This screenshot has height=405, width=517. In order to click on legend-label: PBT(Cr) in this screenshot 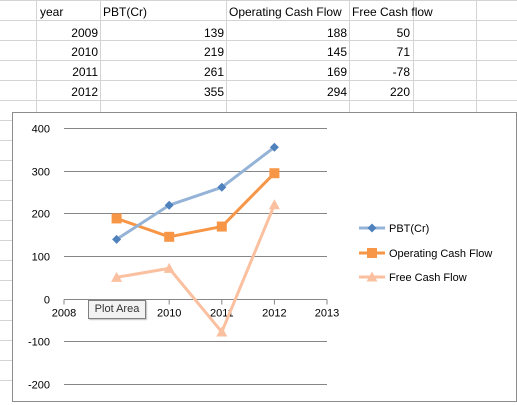, I will do `click(409, 229)`.